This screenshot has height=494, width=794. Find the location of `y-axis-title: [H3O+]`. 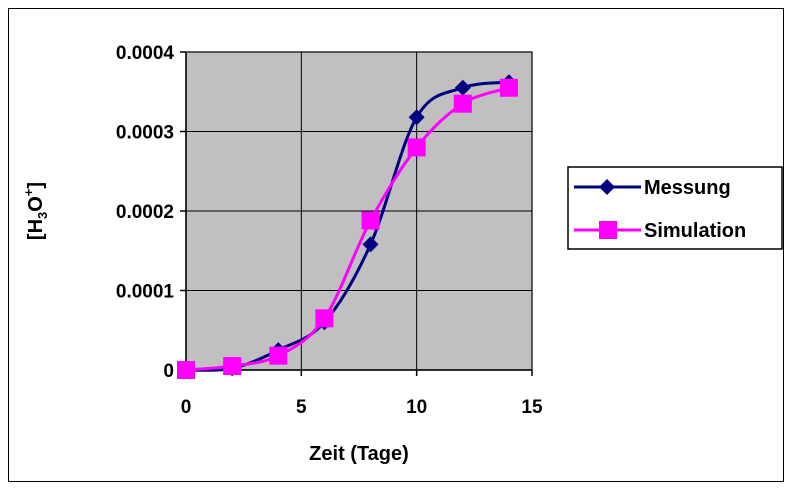

y-axis-title: [H3O+] is located at coordinates (35, 211).